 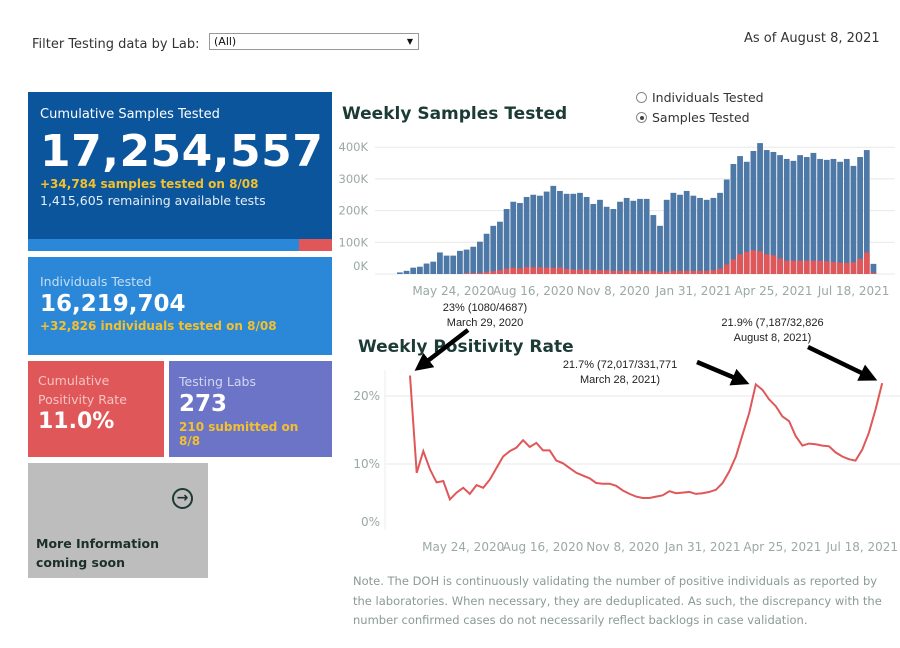 What do you see at coordinates (772, 331) in the screenshot?
I see `annotation-latest: 21.9% (7,187/32,826 August 8, 2021)` at bounding box center [772, 331].